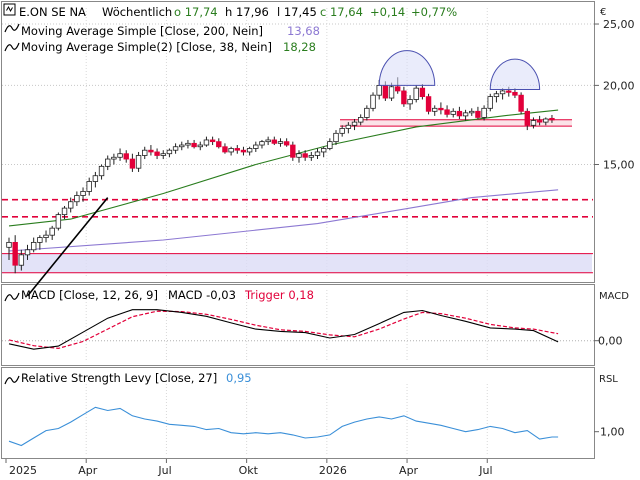 This screenshot has width=640, height=480. I want to click on wave-icon, so click(12, 28).